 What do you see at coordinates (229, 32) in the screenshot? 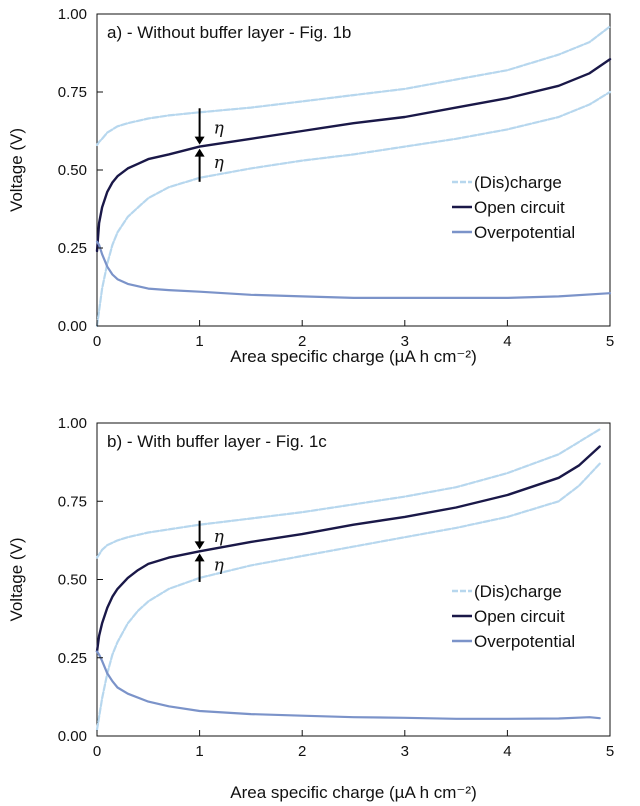
I see `panel-title: a) - Without buffer layer - Fig. 1b` at bounding box center [229, 32].